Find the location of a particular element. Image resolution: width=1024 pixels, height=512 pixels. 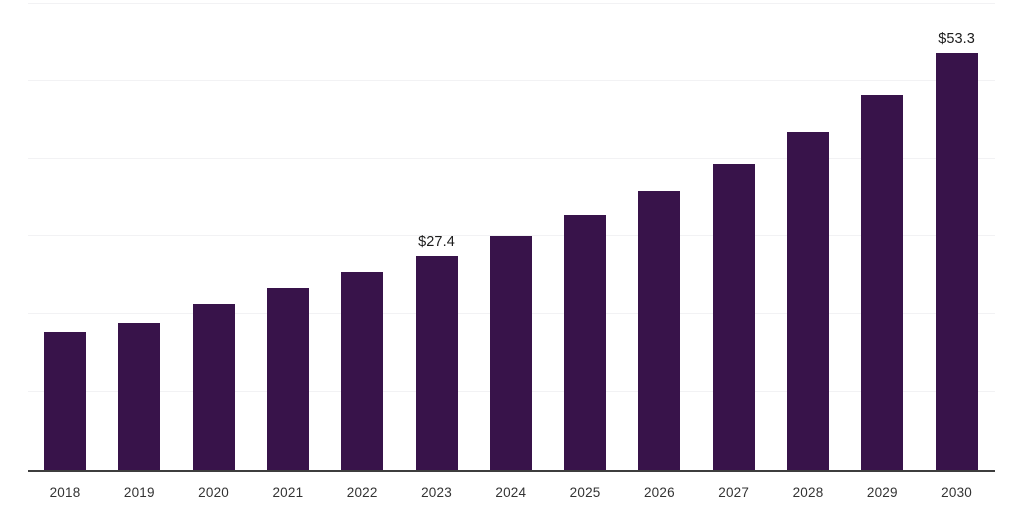

x-axis-tick-label: 2028 is located at coordinates (808, 492).